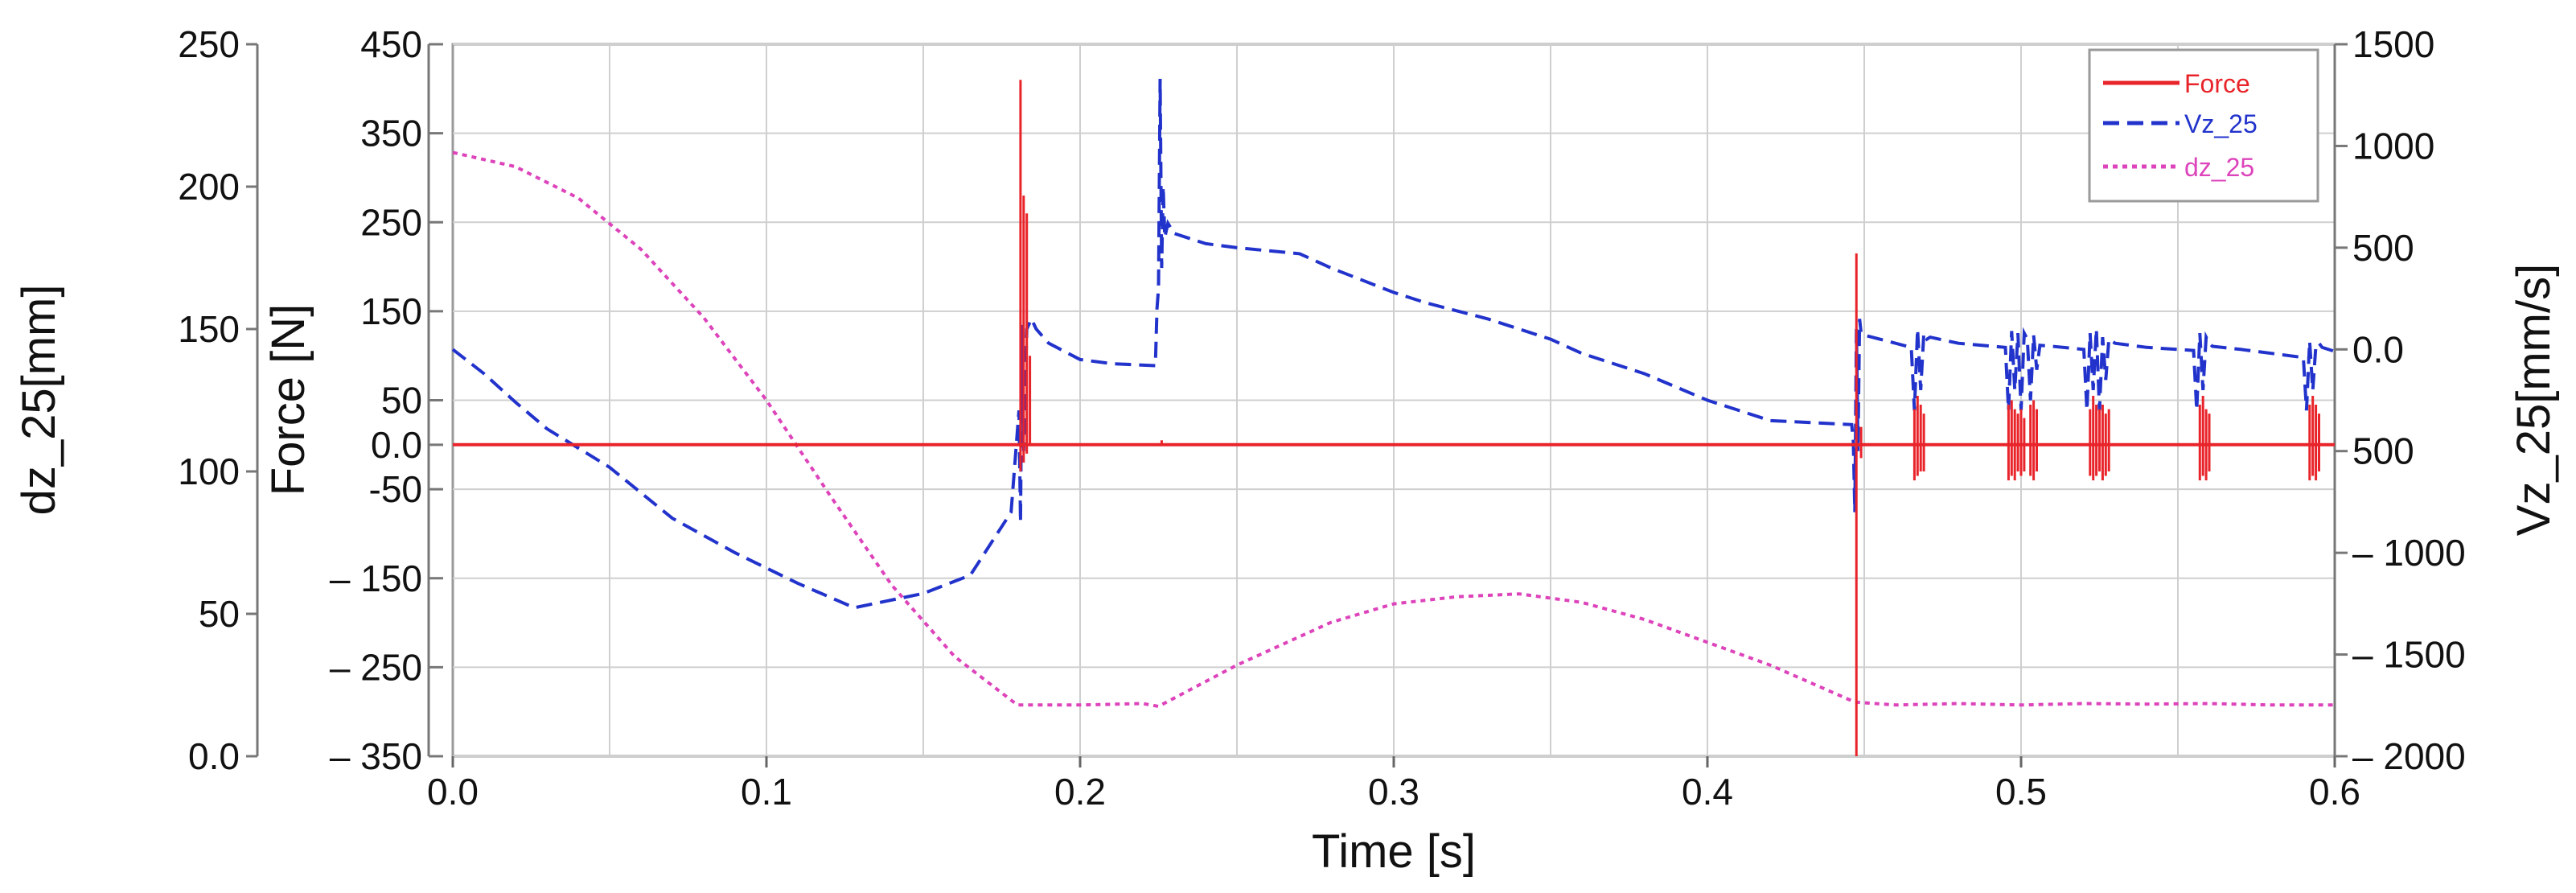  I want to click on legend-label-vz: Vz_25, so click(2221, 123).